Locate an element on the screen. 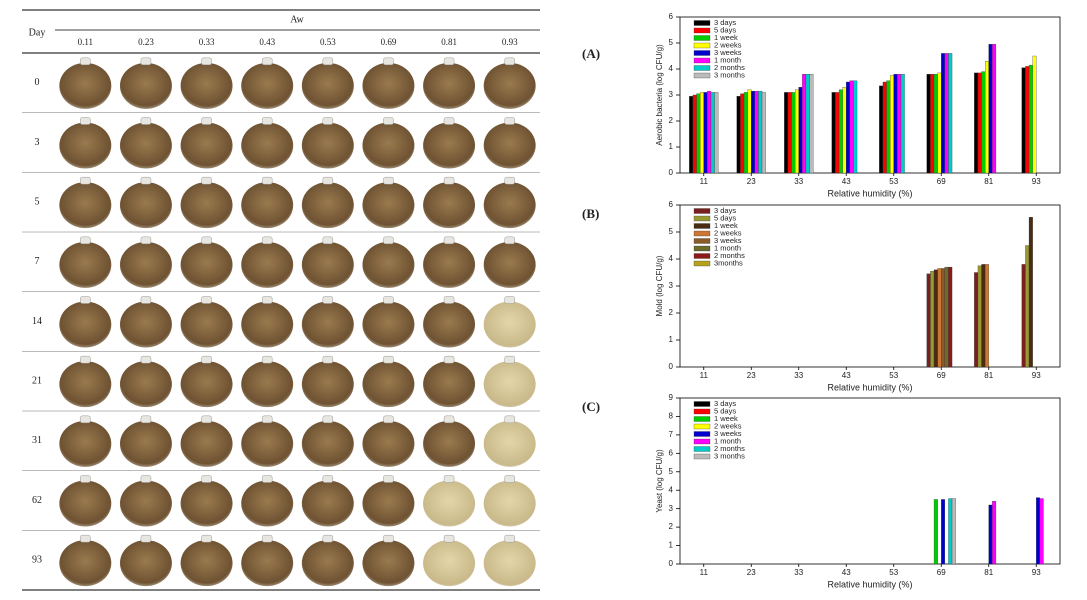 The image size is (1087, 600). y-tick-label: 4 is located at coordinates (671, 489).